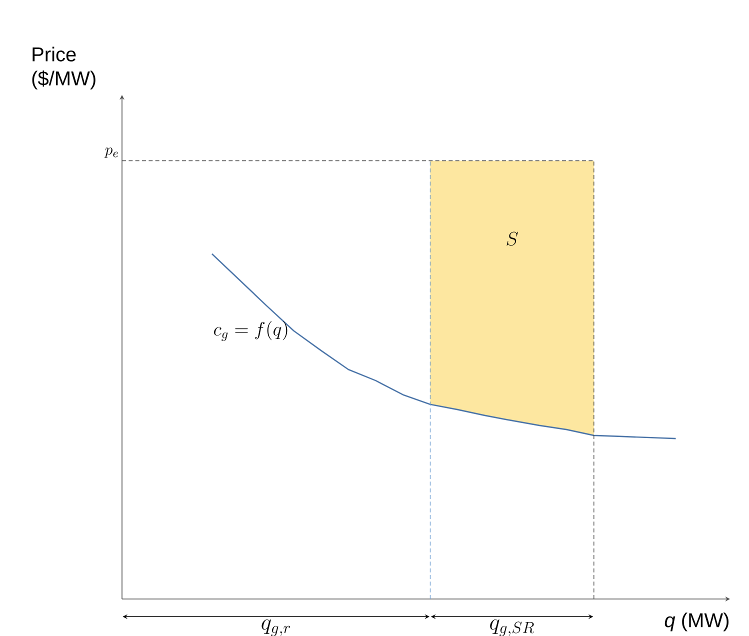 The width and height of the screenshot is (749, 636). Describe the element at coordinates (64, 68) in the screenshot. I see `text: Price ($/MW)` at that location.